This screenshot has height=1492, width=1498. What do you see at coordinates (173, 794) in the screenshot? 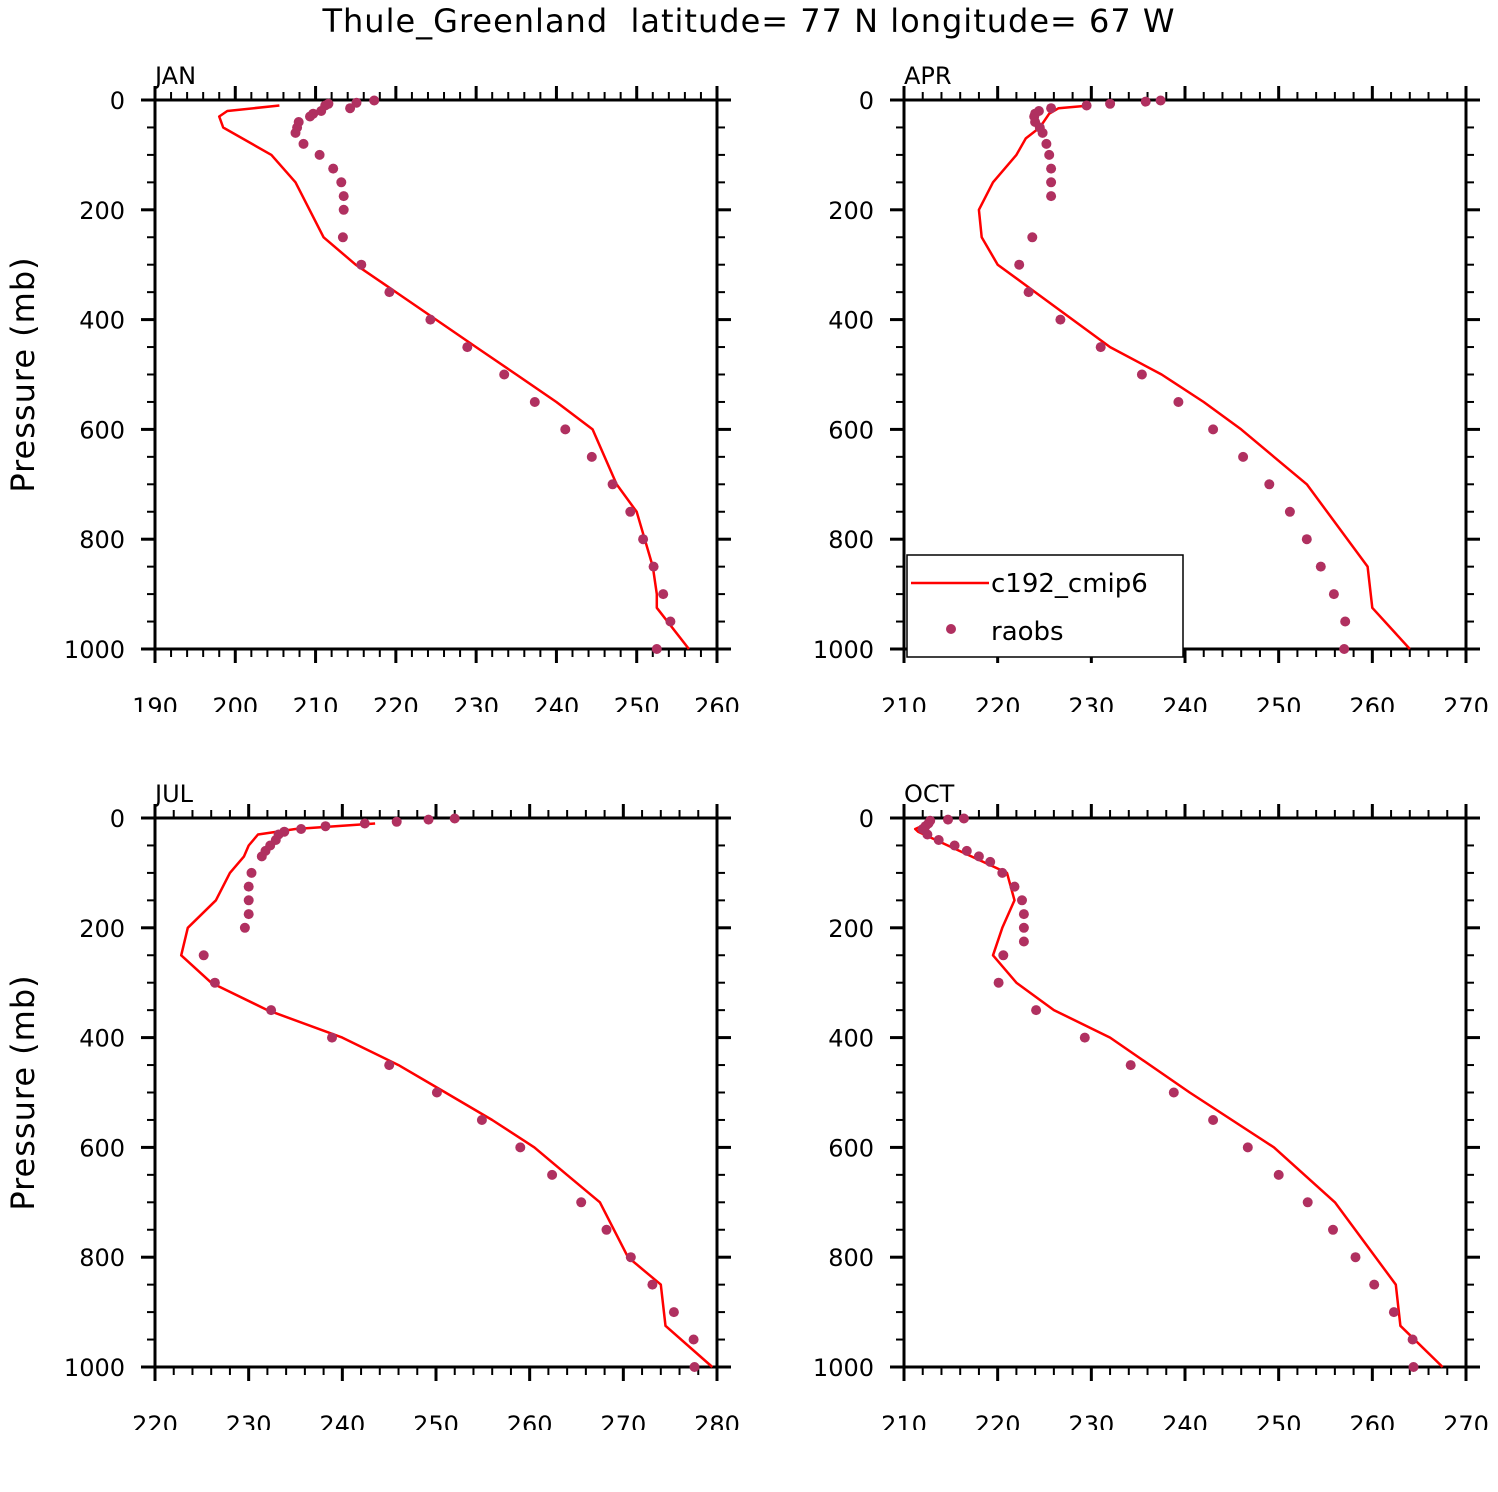
I see `panel-label: JUL` at bounding box center [173, 794].